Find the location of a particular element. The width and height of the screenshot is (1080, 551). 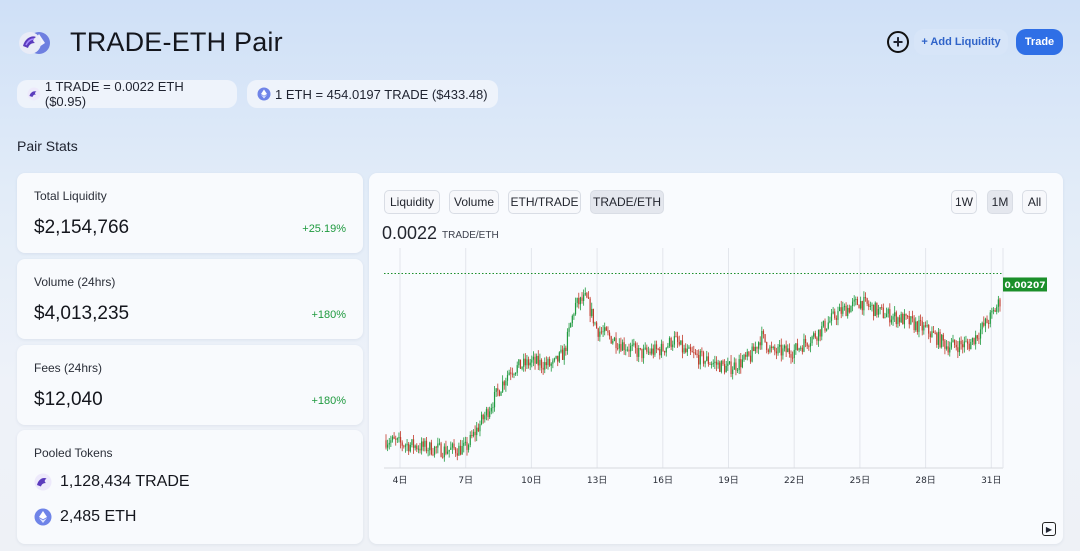

add-liquidity-button: + Add Liquidity is located at coordinates (961, 42).